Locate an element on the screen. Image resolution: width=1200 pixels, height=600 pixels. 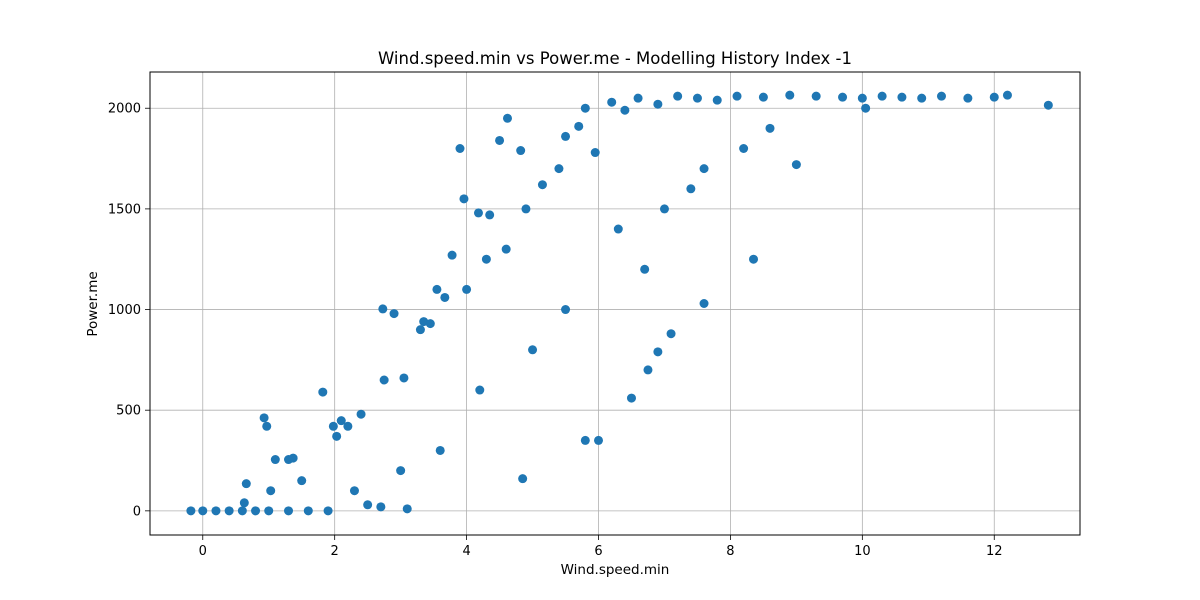
y-tick-label: 0 is located at coordinates (137, 511).